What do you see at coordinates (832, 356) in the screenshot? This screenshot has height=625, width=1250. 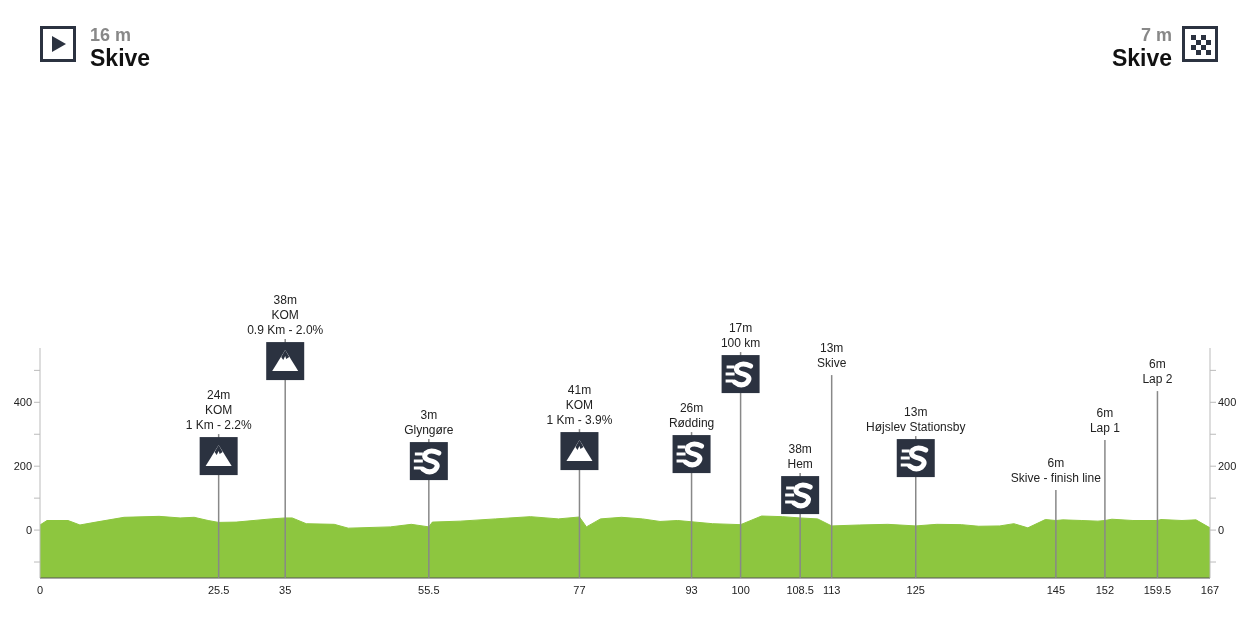 I see `ref-line-label: 13m Skive` at bounding box center [832, 356].